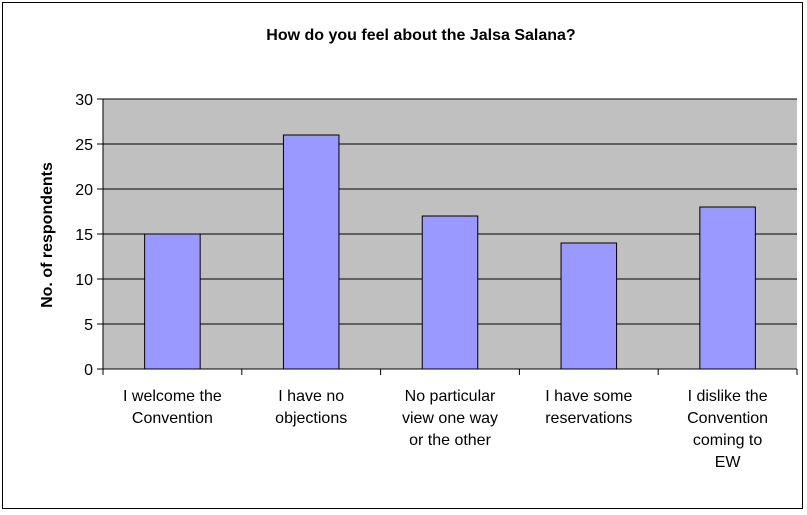 This screenshot has height=515, width=807. I want to click on x-tick-label: I welcome the Convention, so click(172, 407).